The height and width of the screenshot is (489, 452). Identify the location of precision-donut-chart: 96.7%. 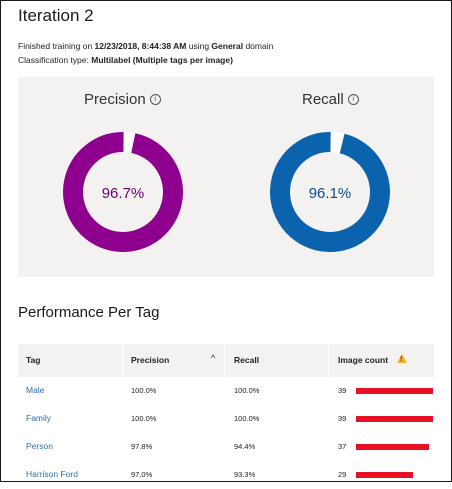
(123, 192).